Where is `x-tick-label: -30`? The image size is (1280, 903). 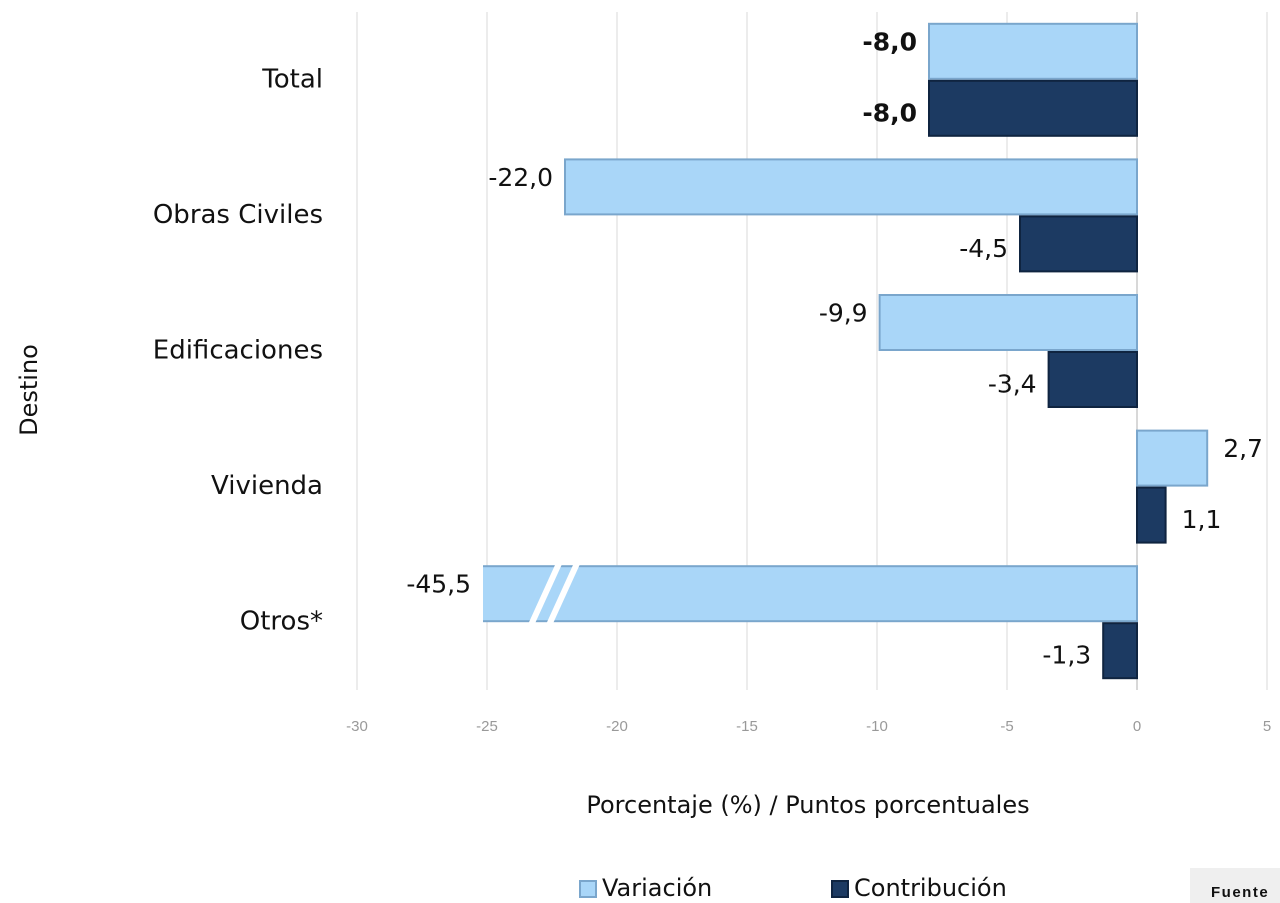
x-tick-label: -30 is located at coordinates (357, 726).